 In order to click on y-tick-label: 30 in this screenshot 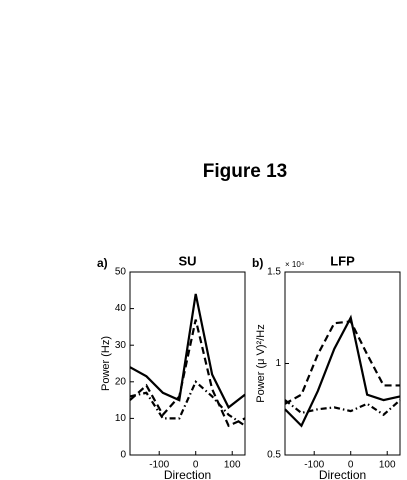, I will do `click(121, 345)`.